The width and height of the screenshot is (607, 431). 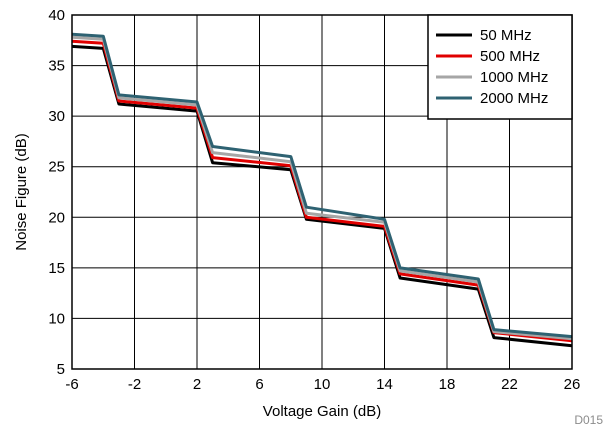 I want to click on y-tick-label: 15, so click(x=56, y=268).